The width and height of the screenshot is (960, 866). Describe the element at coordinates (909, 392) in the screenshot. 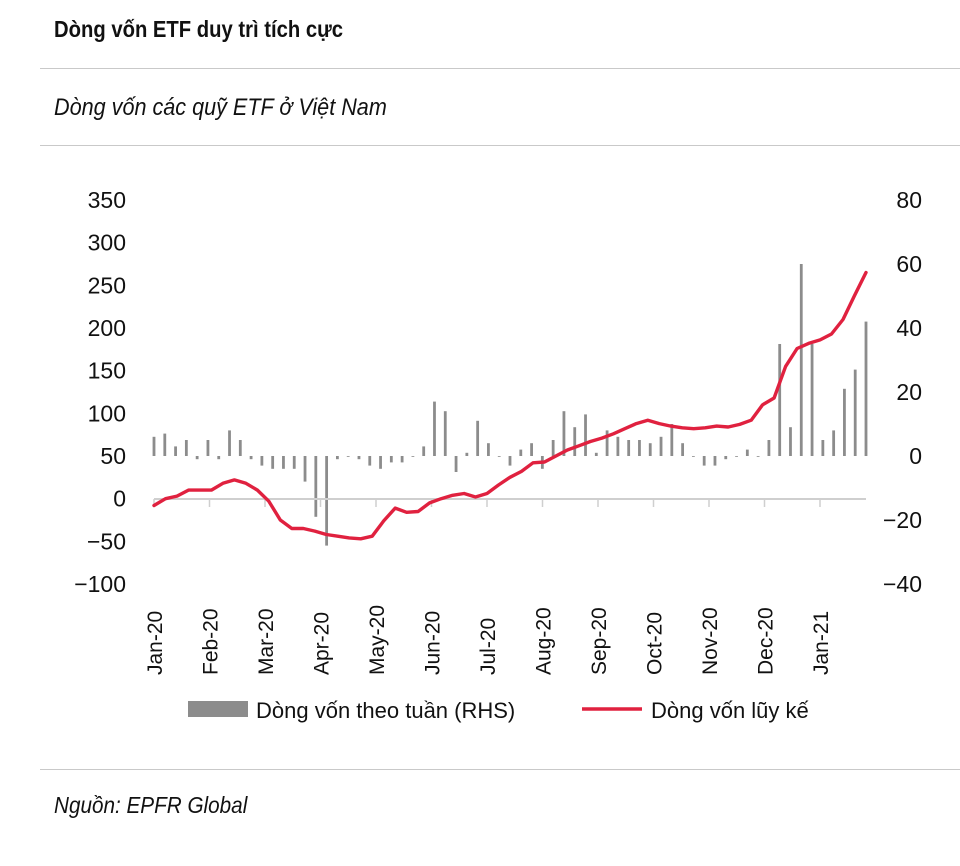

I see `right-axis-tick-label: 20` at that location.